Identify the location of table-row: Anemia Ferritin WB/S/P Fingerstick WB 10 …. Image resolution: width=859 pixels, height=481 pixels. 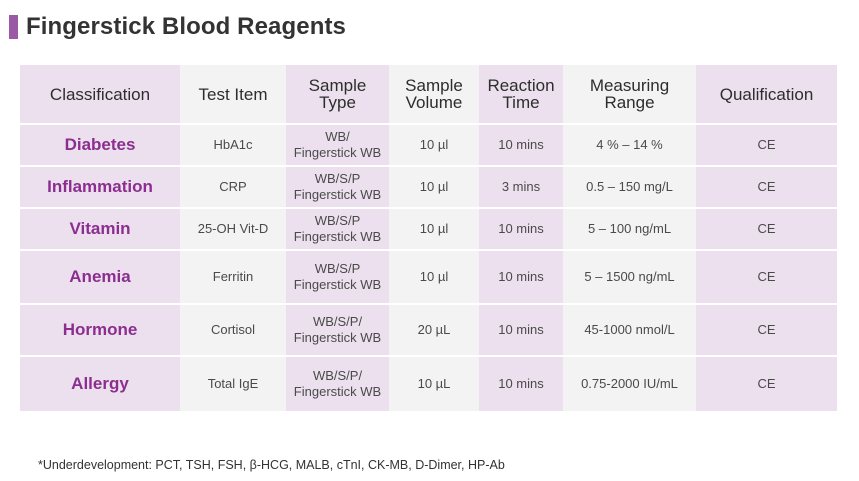
(428, 276).